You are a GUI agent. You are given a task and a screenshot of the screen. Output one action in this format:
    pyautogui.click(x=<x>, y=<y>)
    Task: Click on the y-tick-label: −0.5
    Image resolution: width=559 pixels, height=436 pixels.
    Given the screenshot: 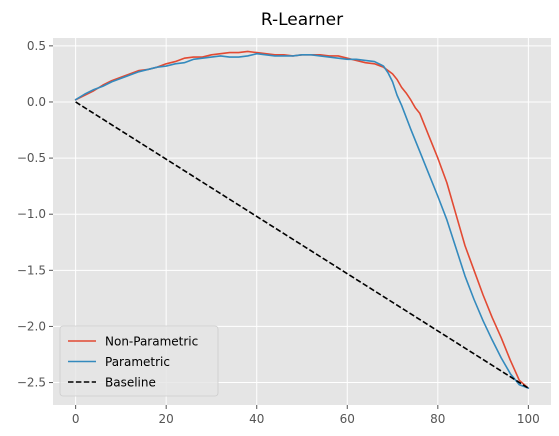 What is the action you would take?
    pyautogui.click(x=31, y=158)
    